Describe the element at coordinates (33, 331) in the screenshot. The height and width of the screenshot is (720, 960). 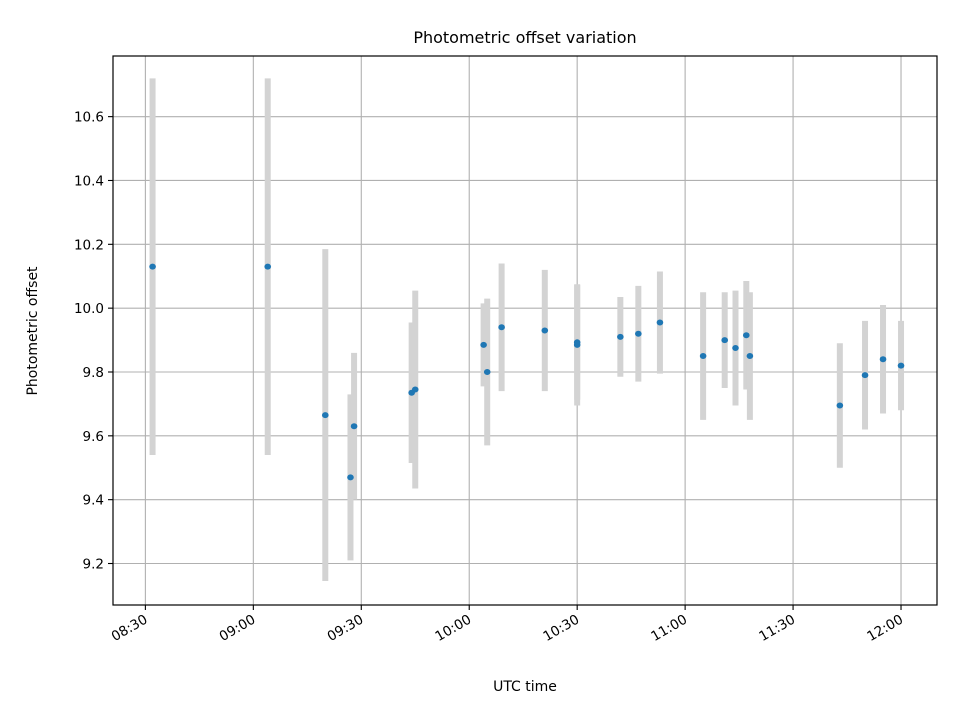
I see `y-axis-label: Photometric offset` at that location.